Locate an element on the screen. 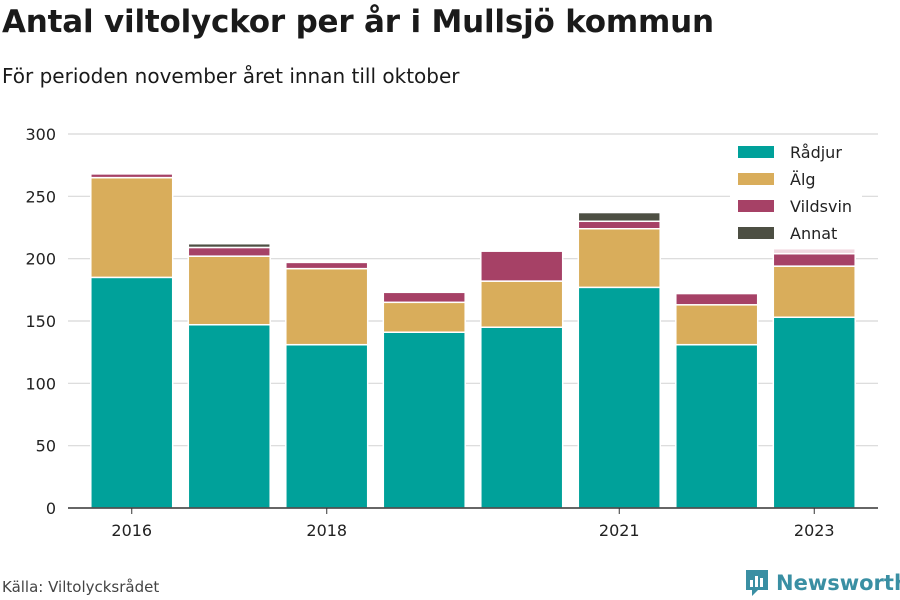 The height and width of the screenshot is (600, 900). bar-vildsvin-2023 is located at coordinates (814, 259).